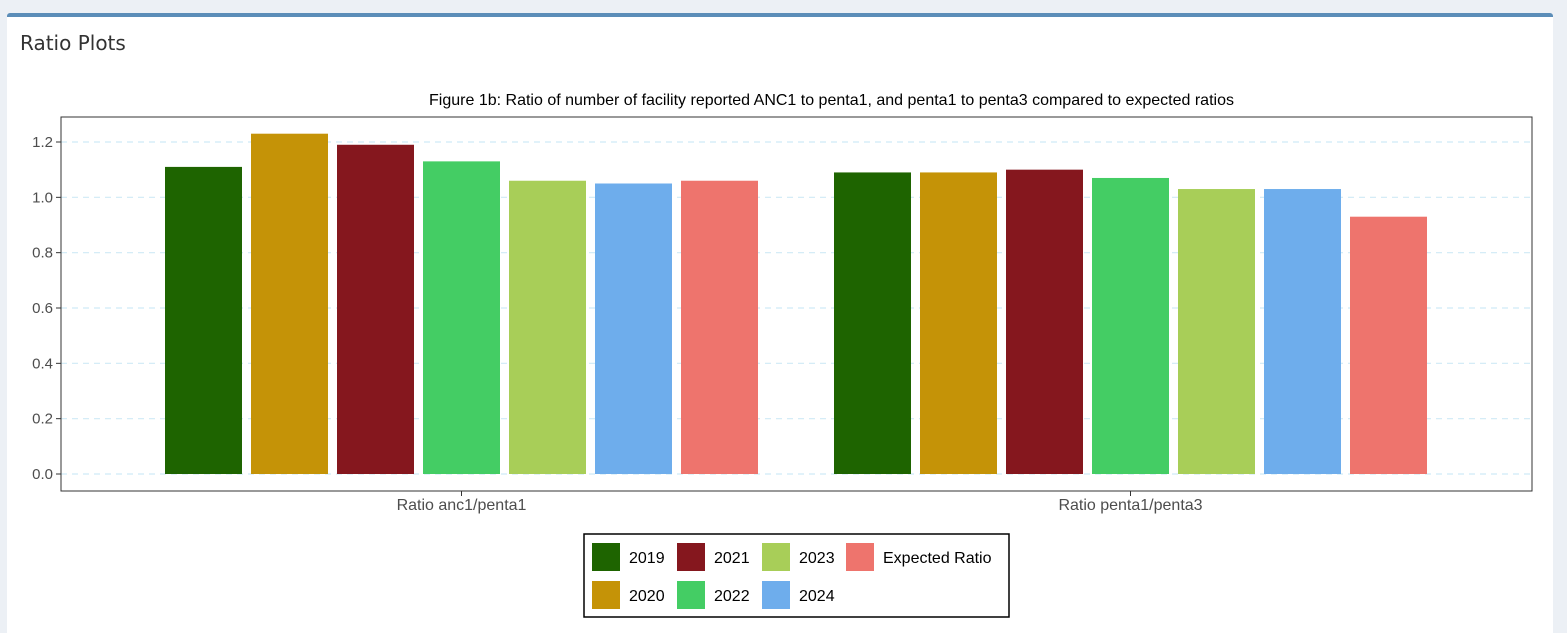 The height and width of the screenshot is (633, 1567). What do you see at coordinates (42, 474) in the screenshot?
I see `y-tick-label: 0.0` at bounding box center [42, 474].